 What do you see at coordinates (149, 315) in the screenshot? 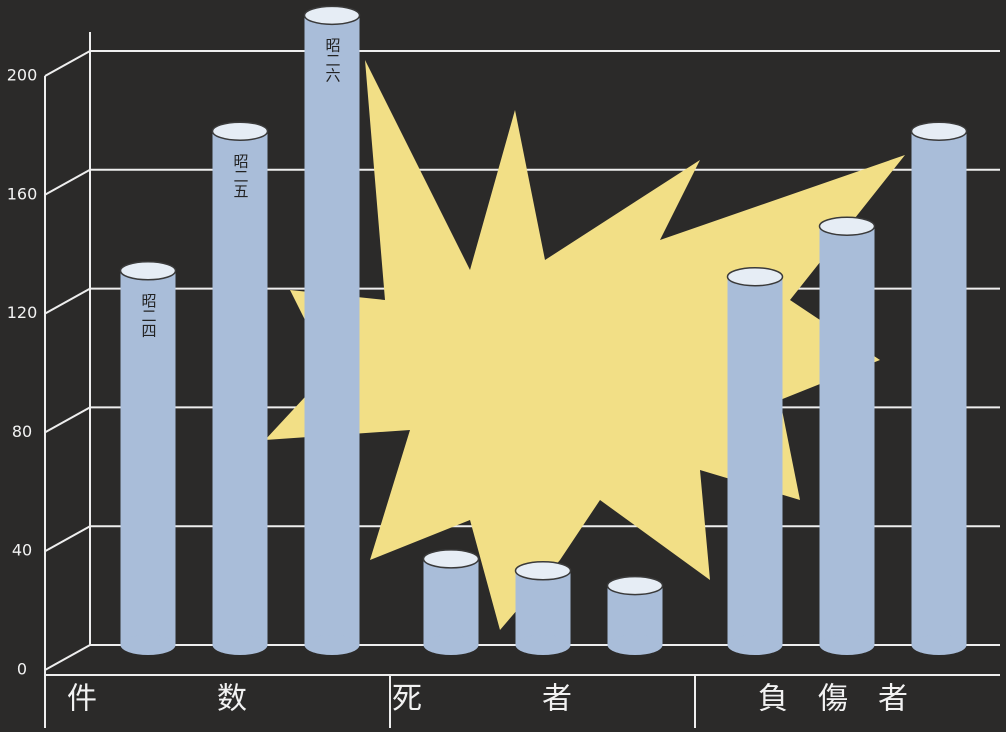
I see `series-label: 昭二四` at bounding box center [149, 315].